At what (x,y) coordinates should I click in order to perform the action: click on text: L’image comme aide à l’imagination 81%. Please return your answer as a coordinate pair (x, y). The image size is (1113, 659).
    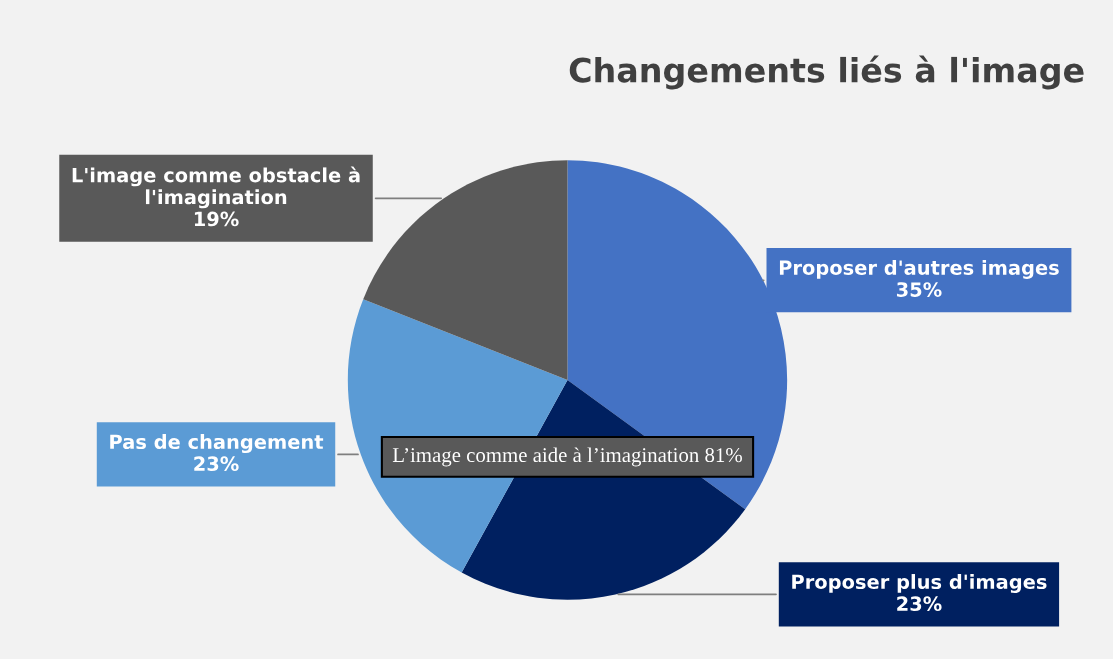
    Looking at the image, I should click on (567, 457).